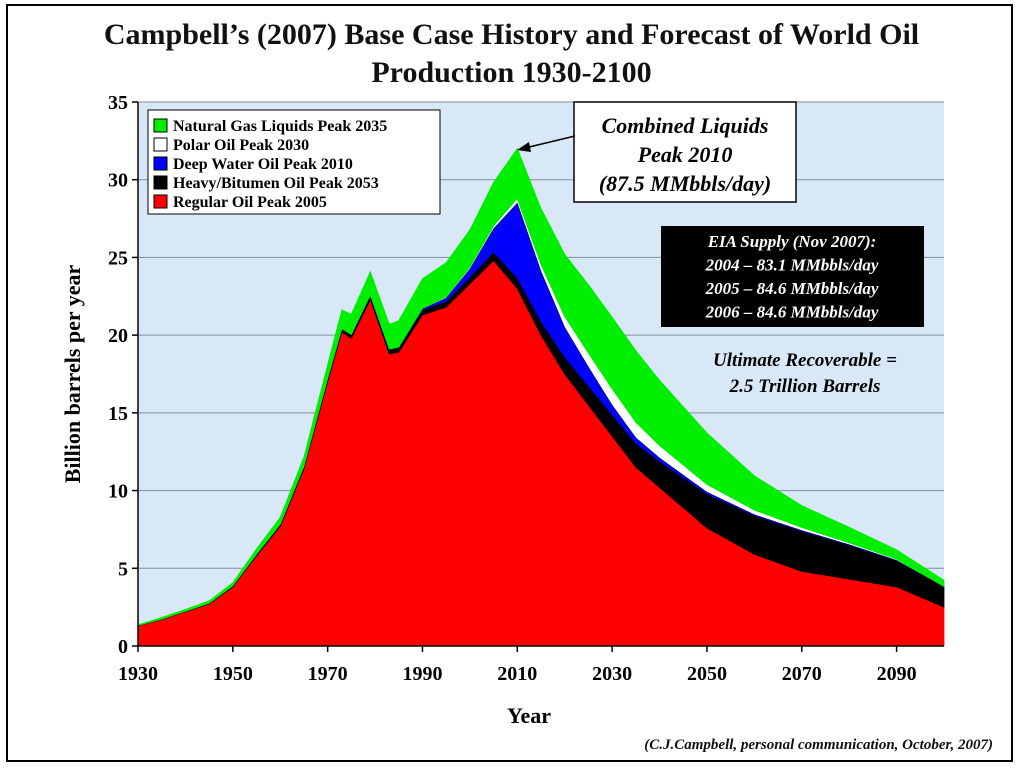 The width and height of the screenshot is (1021, 768). Describe the element at coordinates (123, 569) in the screenshot. I see `y-tick-label-5: 5` at that location.